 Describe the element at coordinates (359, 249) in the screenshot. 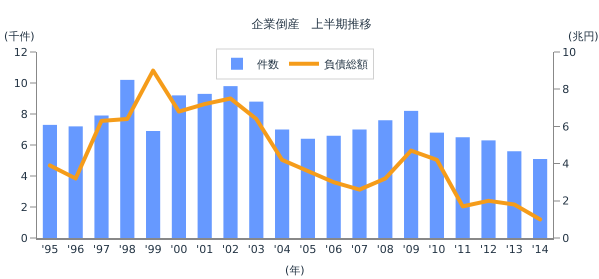

I see `x-tick-label: '07` at that location.